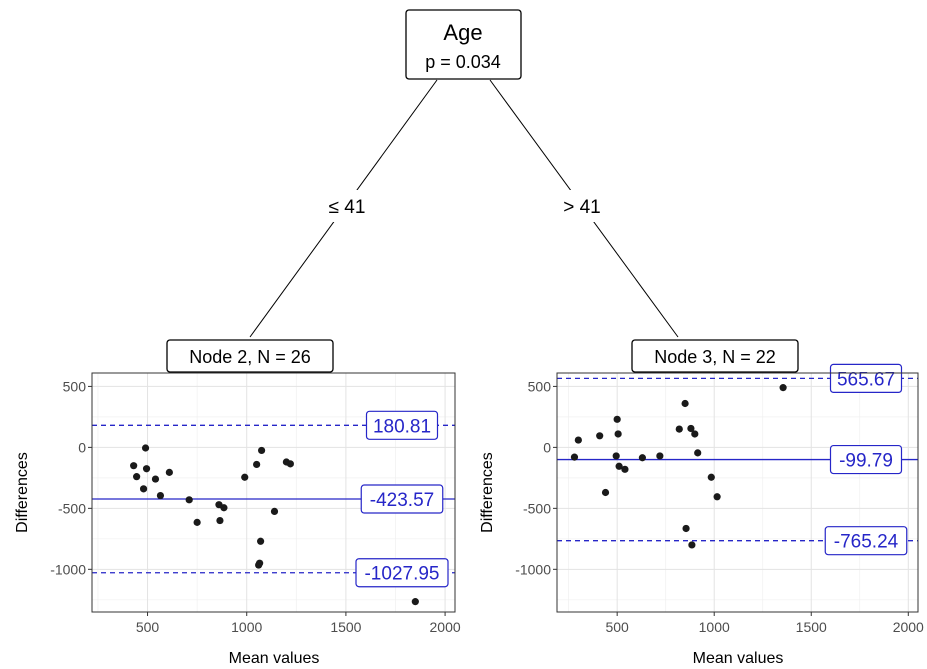 This screenshot has width=927, height=669. I want to click on reference-label: 565.67, so click(866, 379).